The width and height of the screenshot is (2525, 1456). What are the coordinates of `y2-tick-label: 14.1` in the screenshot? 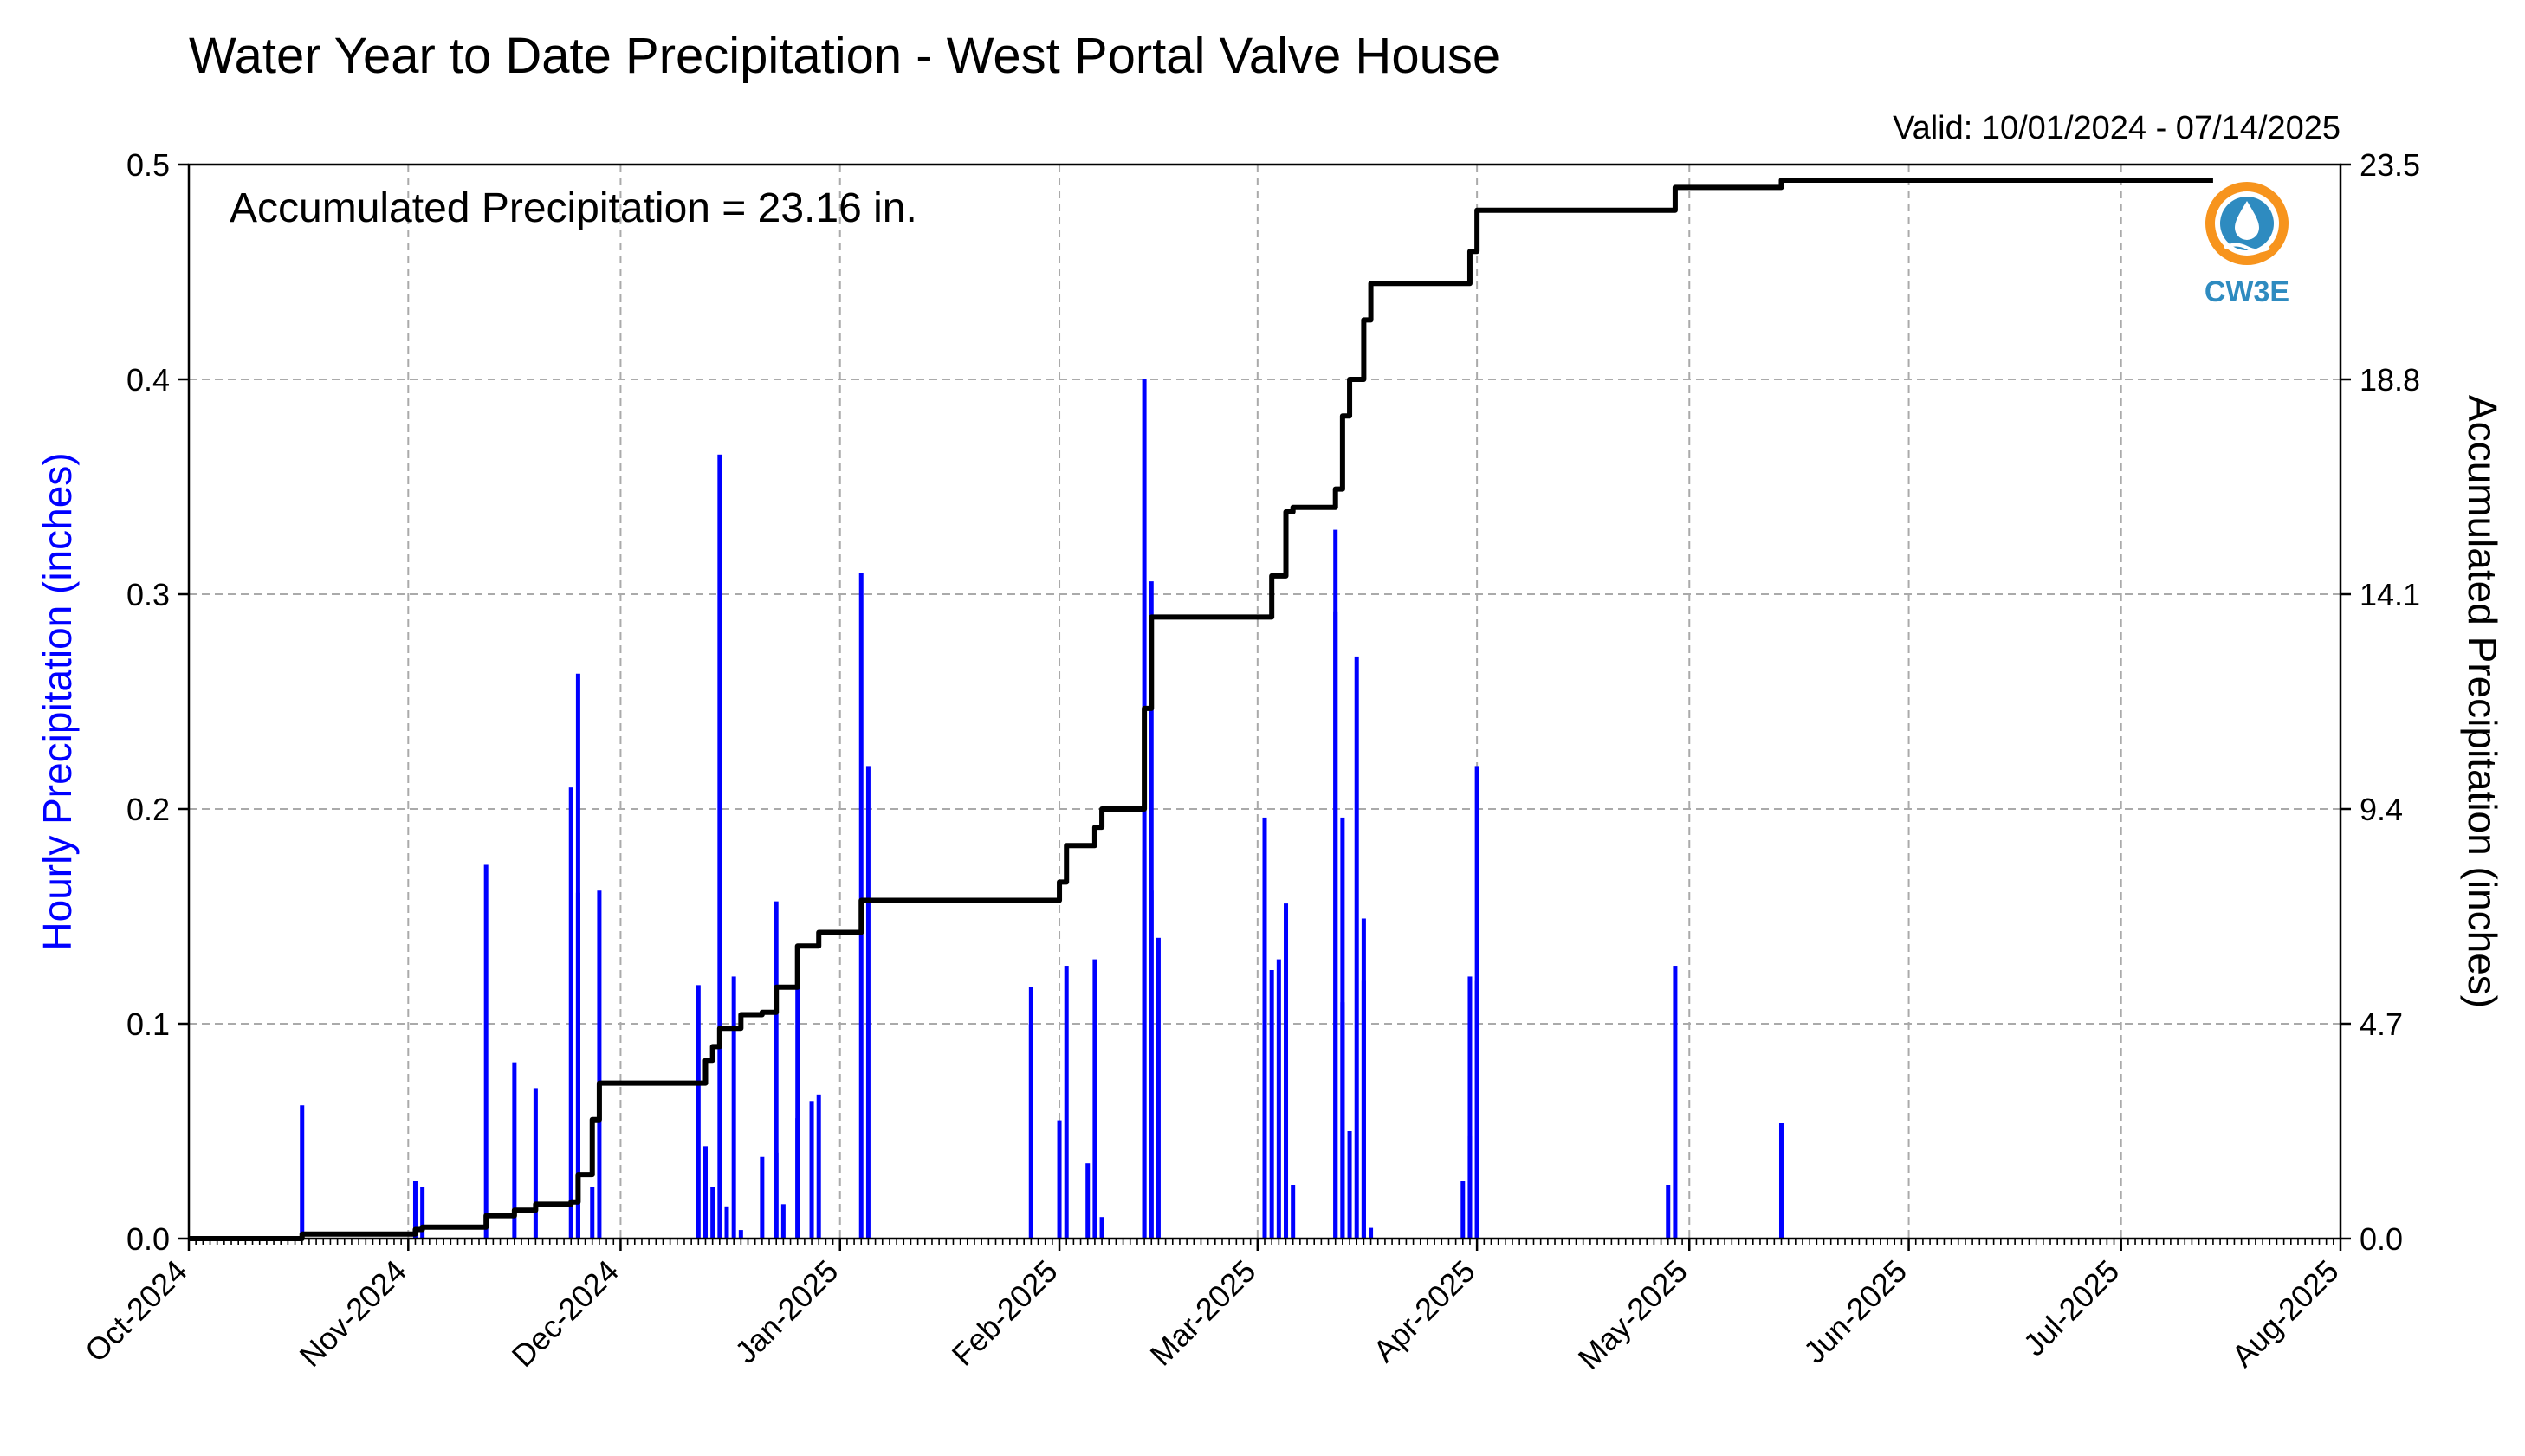 It's located at (2390, 594).